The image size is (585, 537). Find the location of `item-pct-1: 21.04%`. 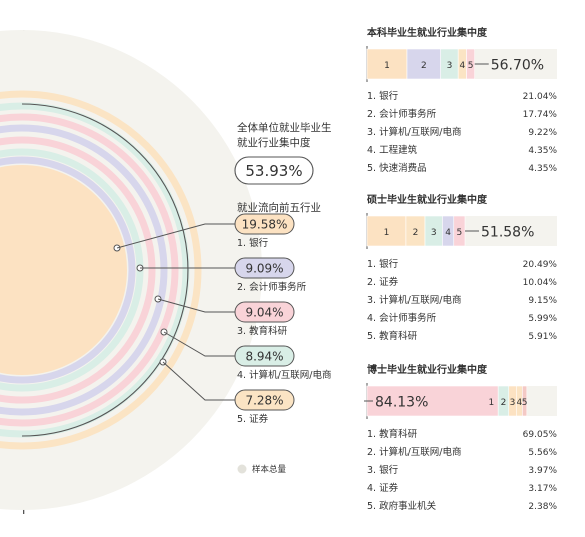

item-pct-1: 21.04% is located at coordinates (540, 97).